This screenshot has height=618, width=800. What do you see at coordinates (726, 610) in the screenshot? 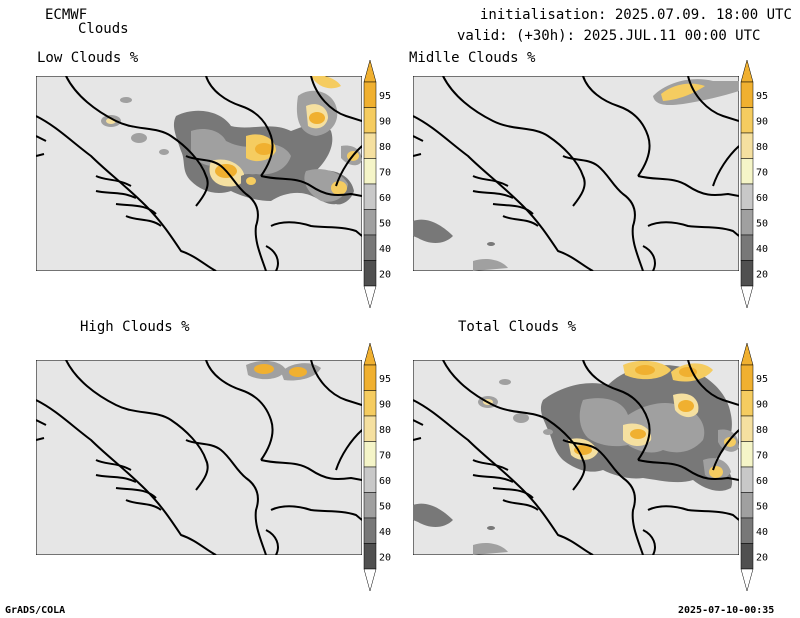
I see `footer-right: 2025-07-10-00:35` at bounding box center [726, 610].